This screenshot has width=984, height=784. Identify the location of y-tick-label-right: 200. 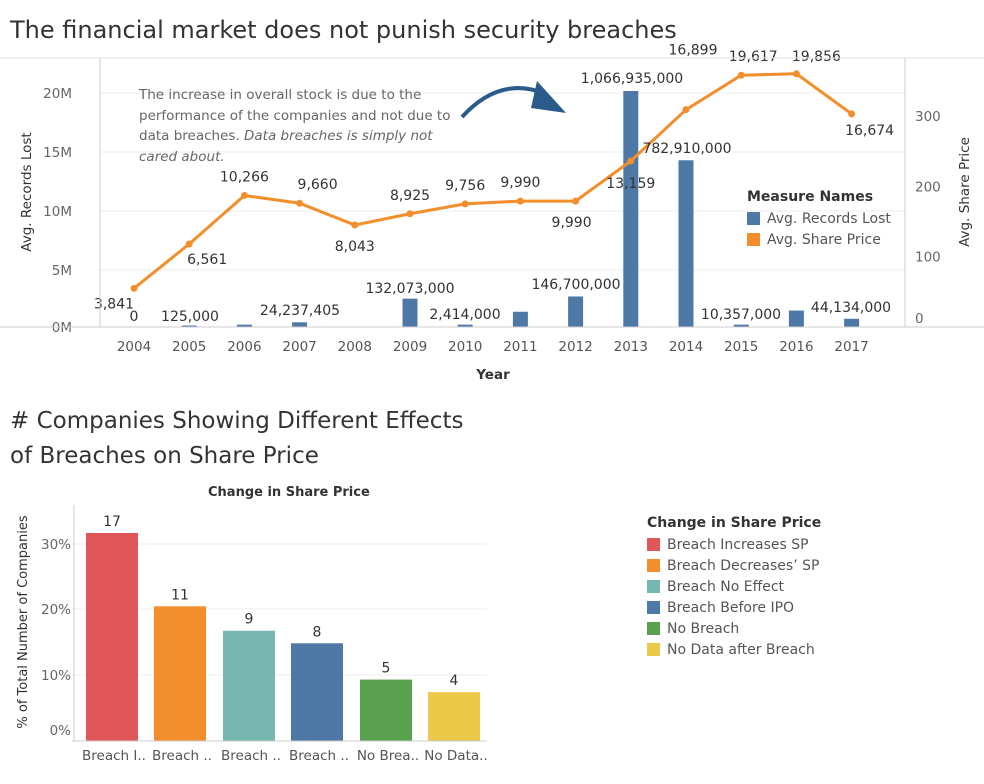
(928, 187).